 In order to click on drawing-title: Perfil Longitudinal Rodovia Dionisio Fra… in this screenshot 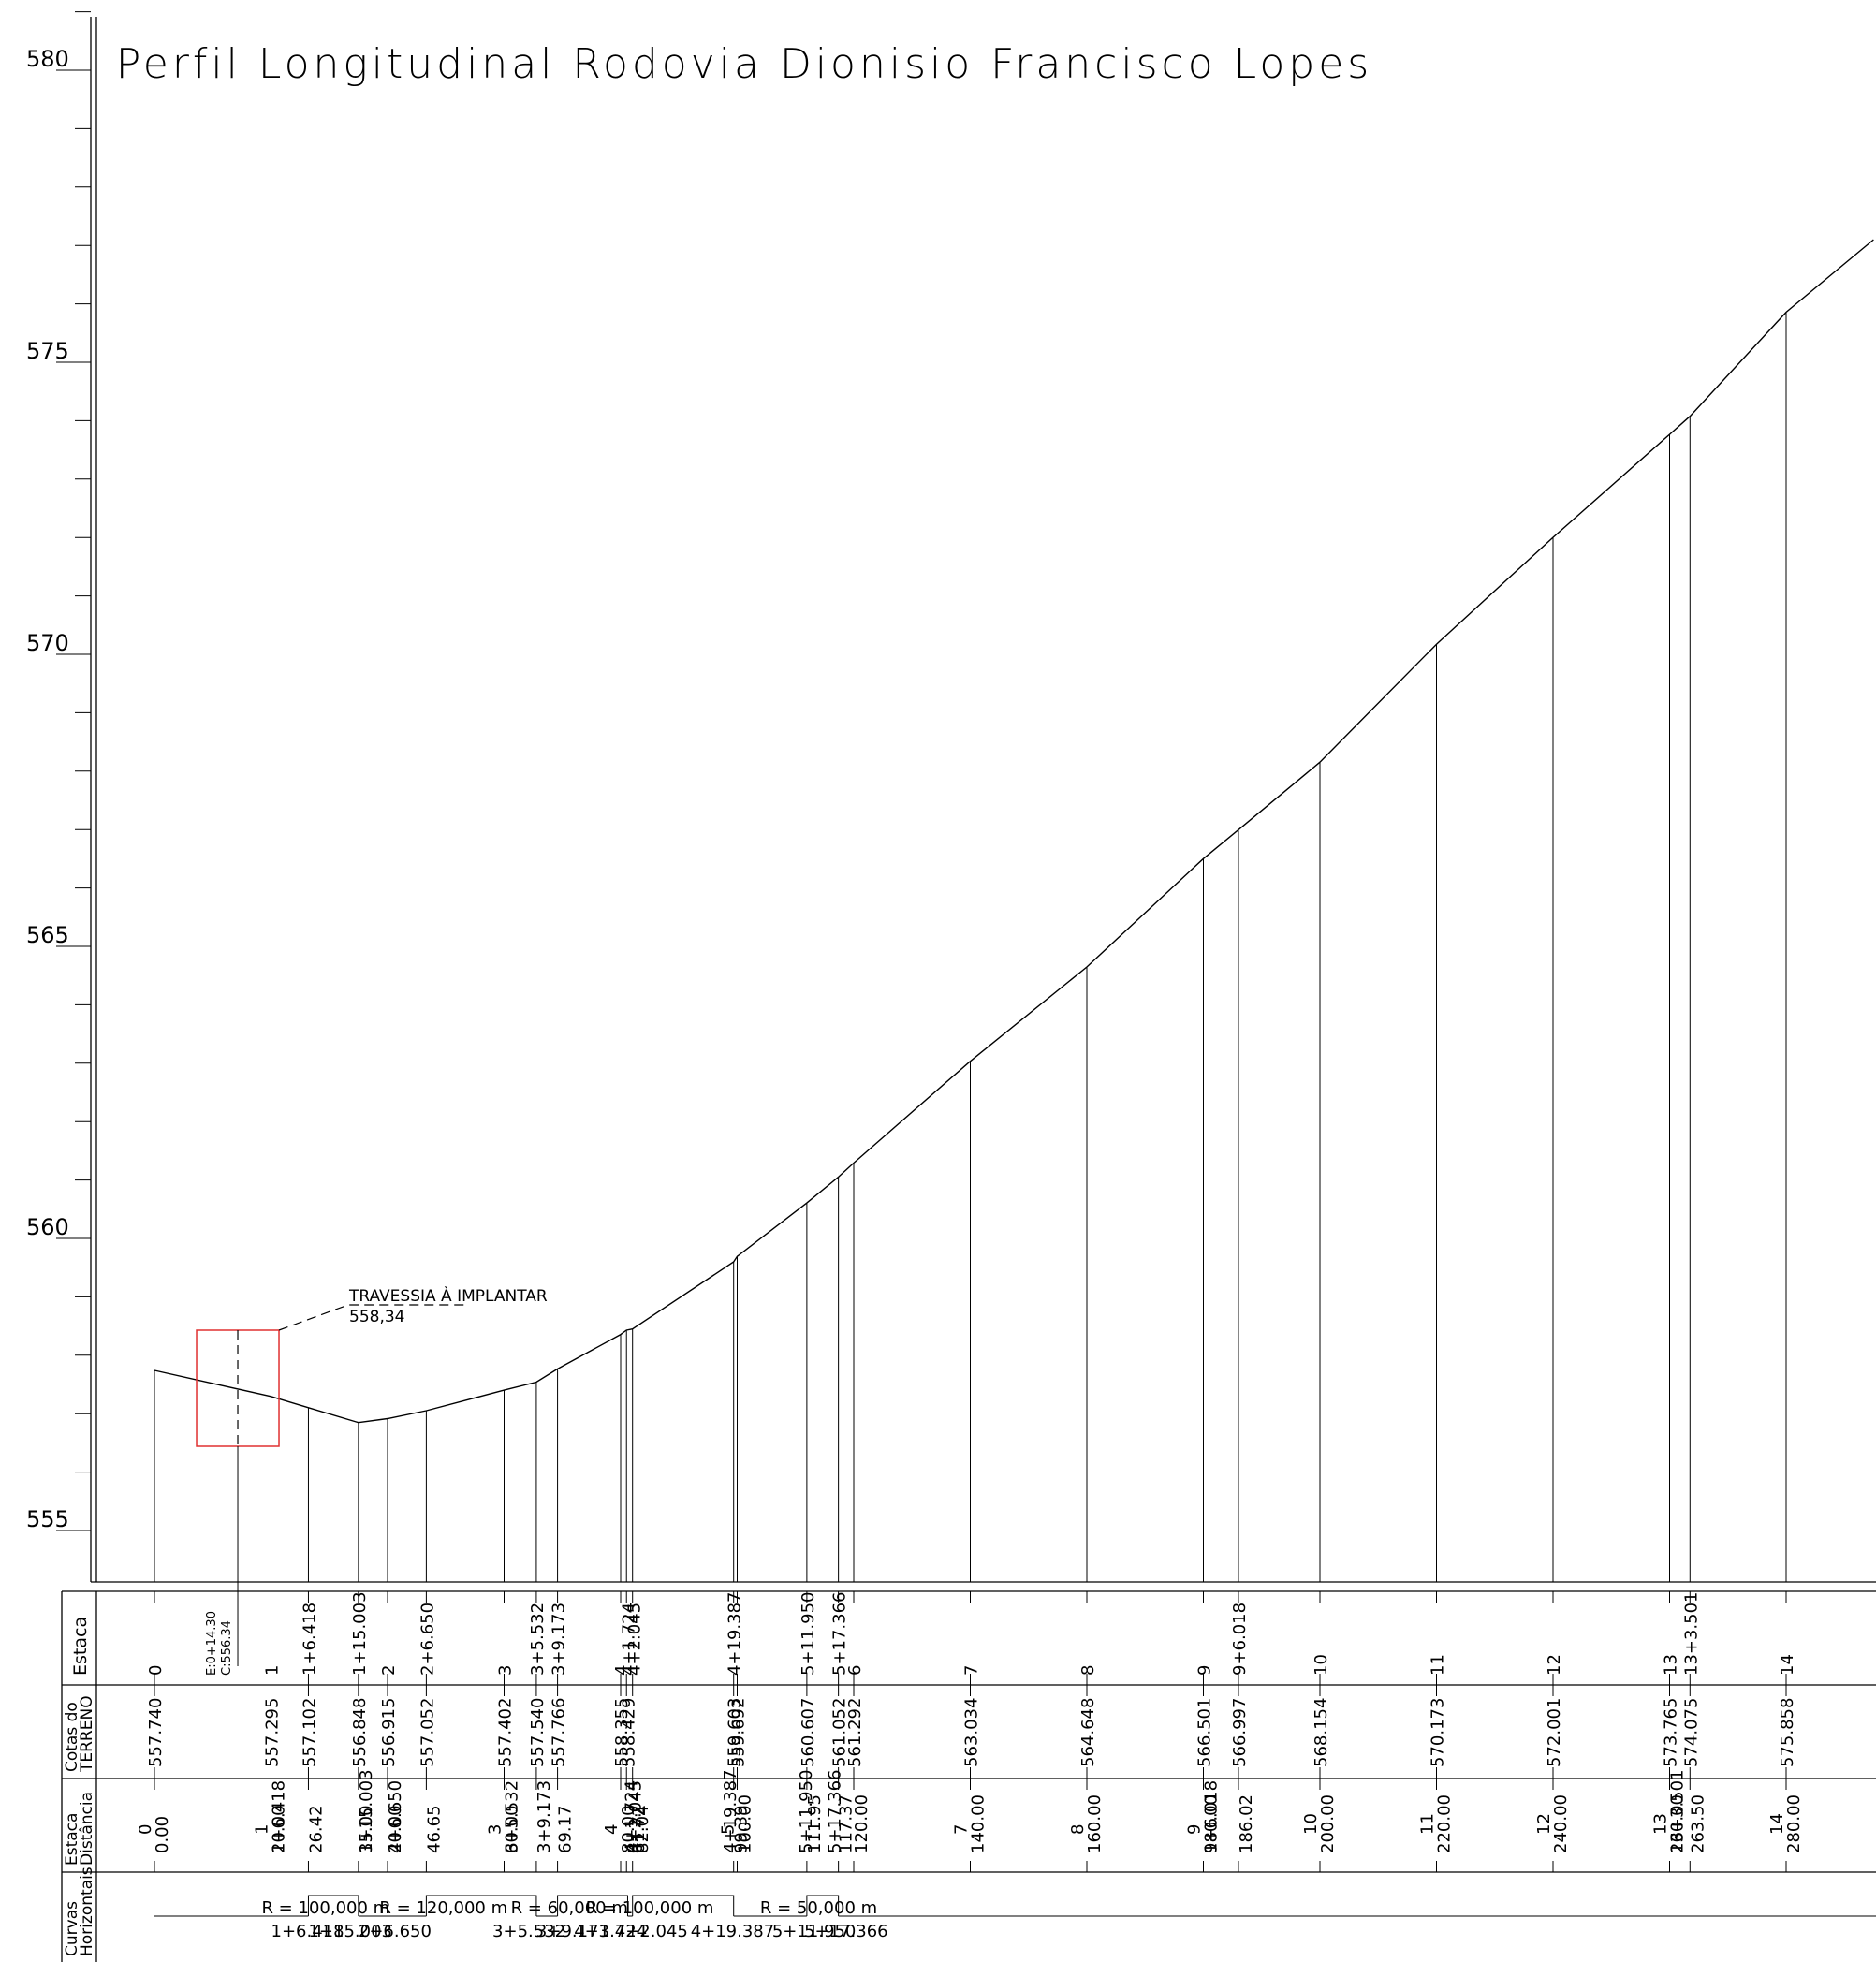, I will do `click(744, 64)`.